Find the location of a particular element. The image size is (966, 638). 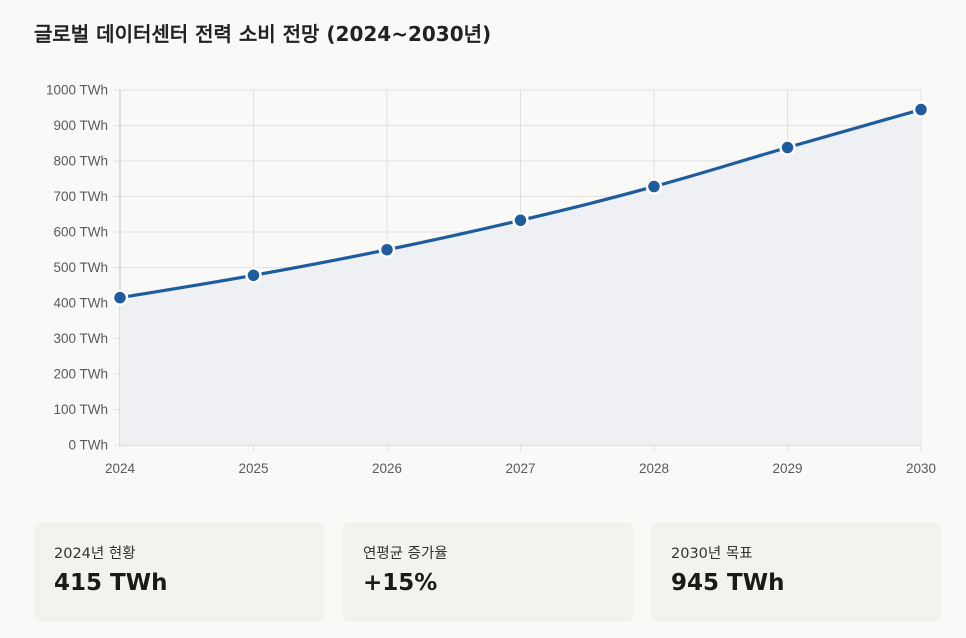

chart-title: 글로벌 데이터센터 전력 소비 전망 (2024~2030년) is located at coordinates (263, 34).